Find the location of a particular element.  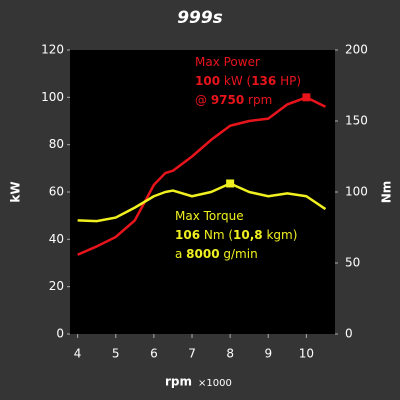

annotation: @ 9750 rpm is located at coordinates (233, 100).